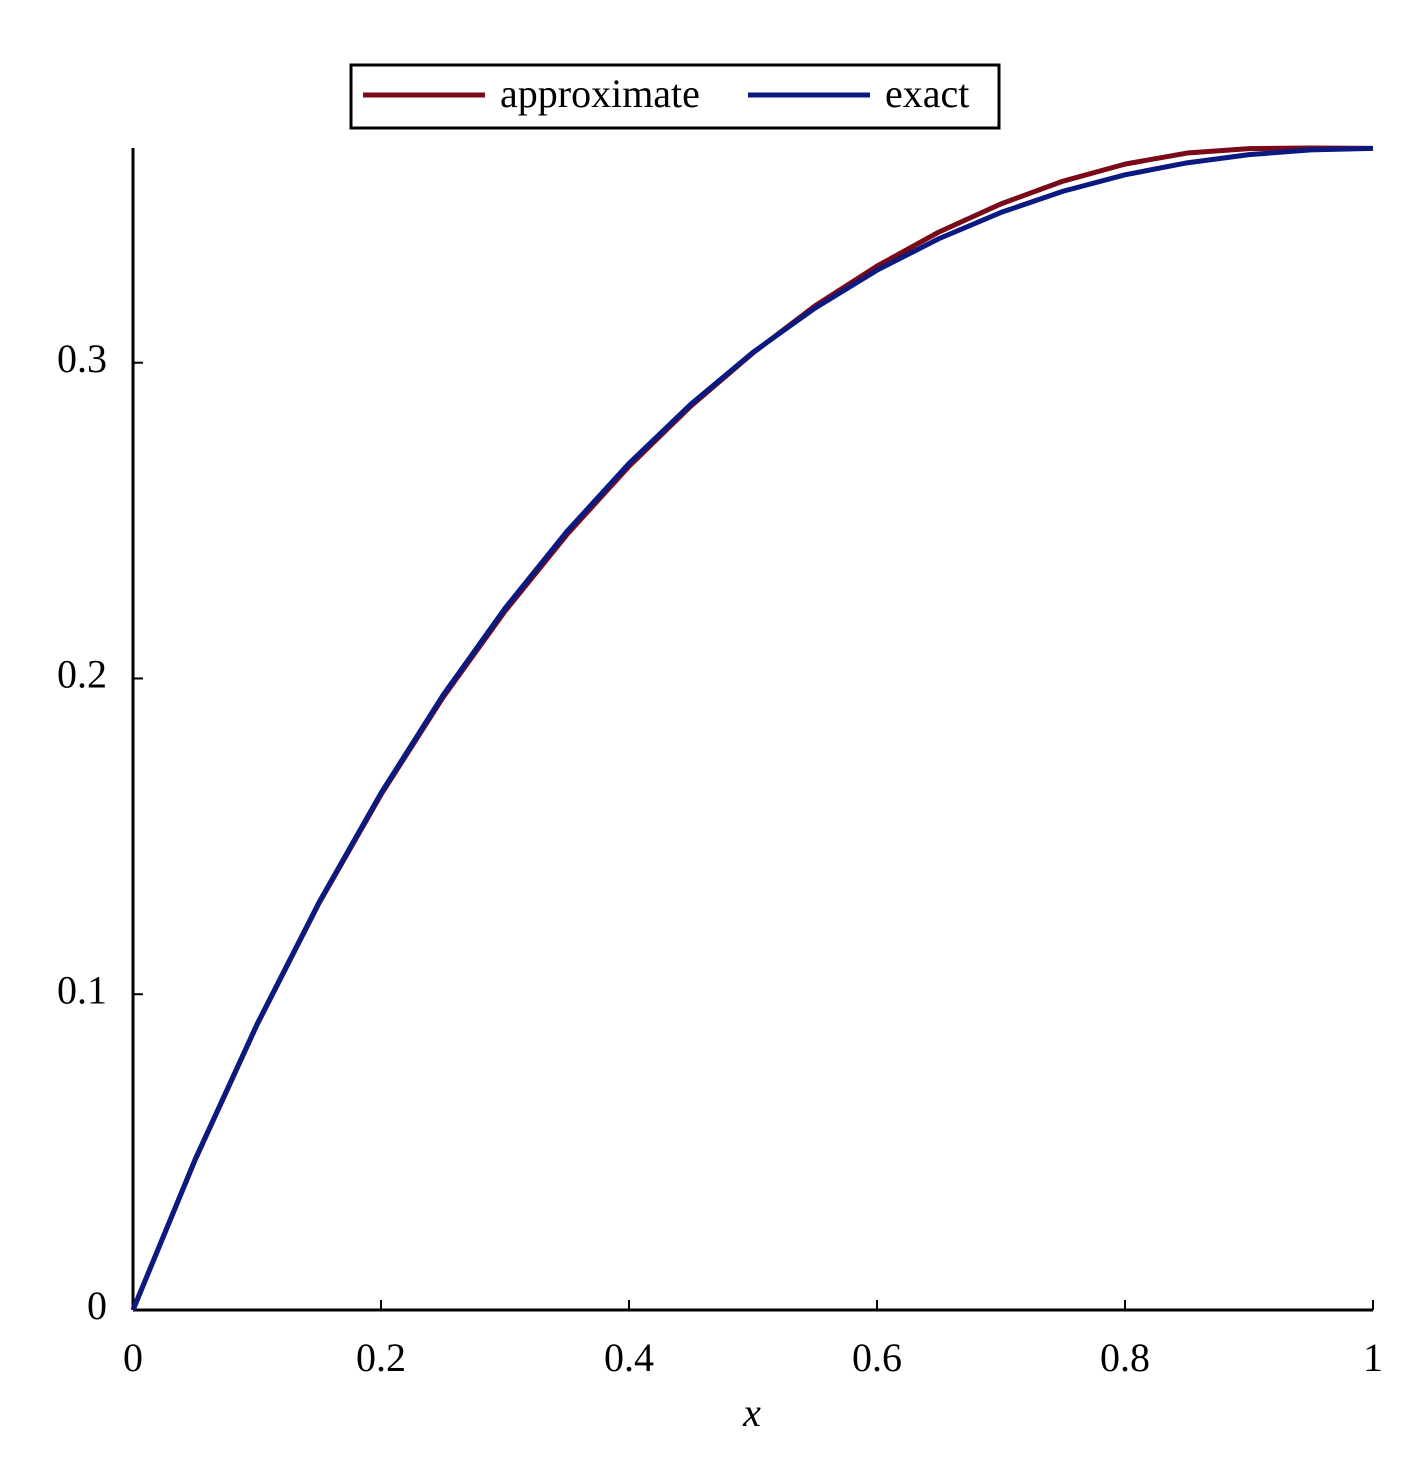 The height and width of the screenshot is (1465, 1427). What do you see at coordinates (133, 1357) in the screenshot?
I see `x-tick-label: 0` at bounding box center [133, 1357].